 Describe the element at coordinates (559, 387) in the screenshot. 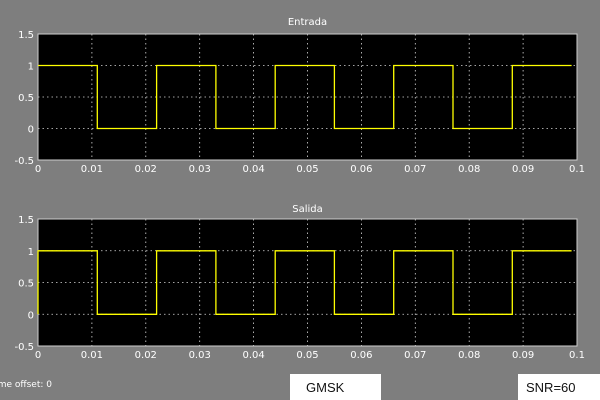

I see `snr-display: SNR=60` at that location.